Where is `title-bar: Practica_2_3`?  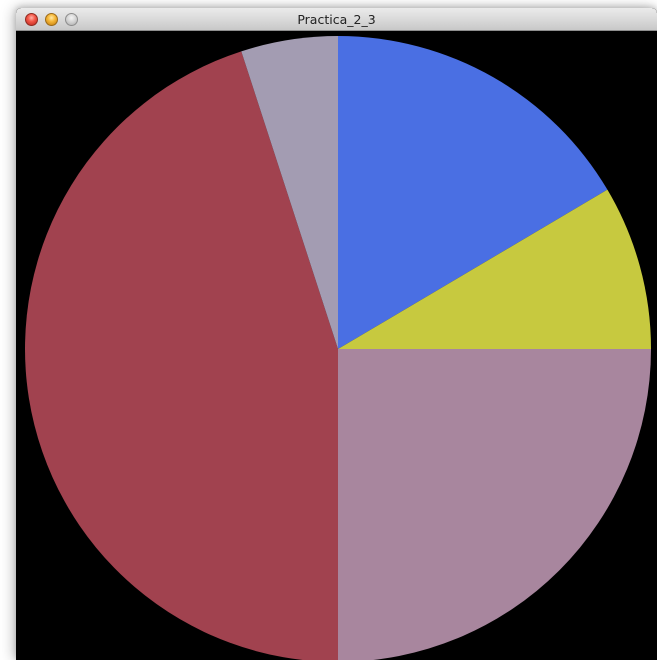
title-bar: Practica_2_3 is located at coordinates (336, 19).